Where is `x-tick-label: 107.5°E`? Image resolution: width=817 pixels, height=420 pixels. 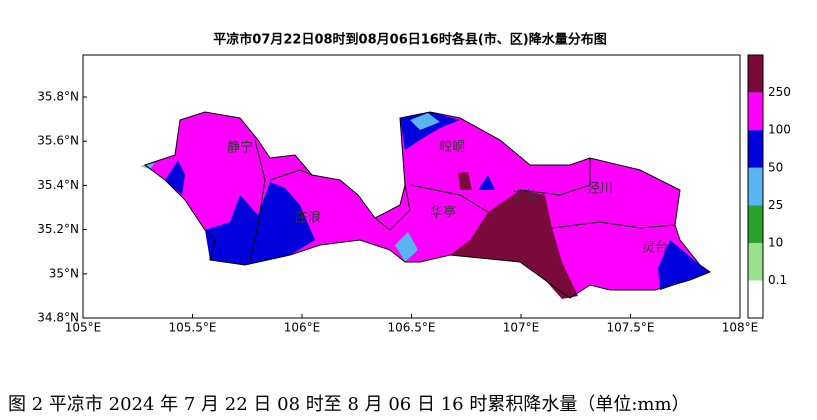
x-tick-label: 107.5°E is located at coordinates (631, 328).